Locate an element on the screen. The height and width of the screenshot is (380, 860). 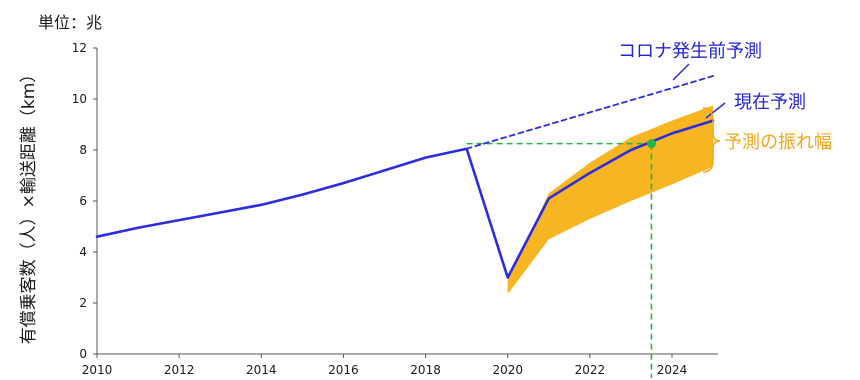
x-tick-label: 2016 is located at coordinates (343, 370).